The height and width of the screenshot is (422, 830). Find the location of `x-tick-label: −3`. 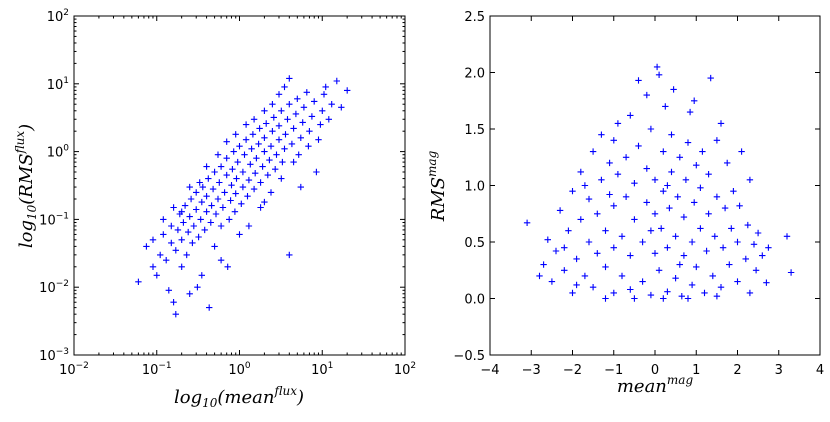

x-tick-label: −3 is located at coordinates (531, 370).